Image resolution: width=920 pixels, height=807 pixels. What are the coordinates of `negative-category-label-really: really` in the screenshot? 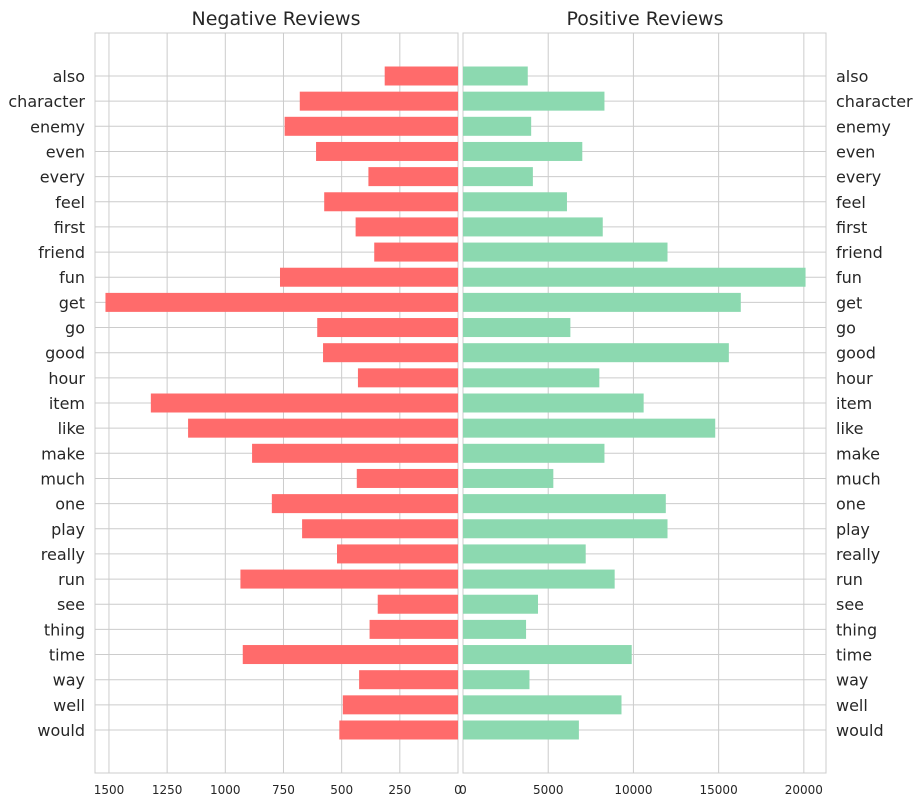 It's located at (63, 554).